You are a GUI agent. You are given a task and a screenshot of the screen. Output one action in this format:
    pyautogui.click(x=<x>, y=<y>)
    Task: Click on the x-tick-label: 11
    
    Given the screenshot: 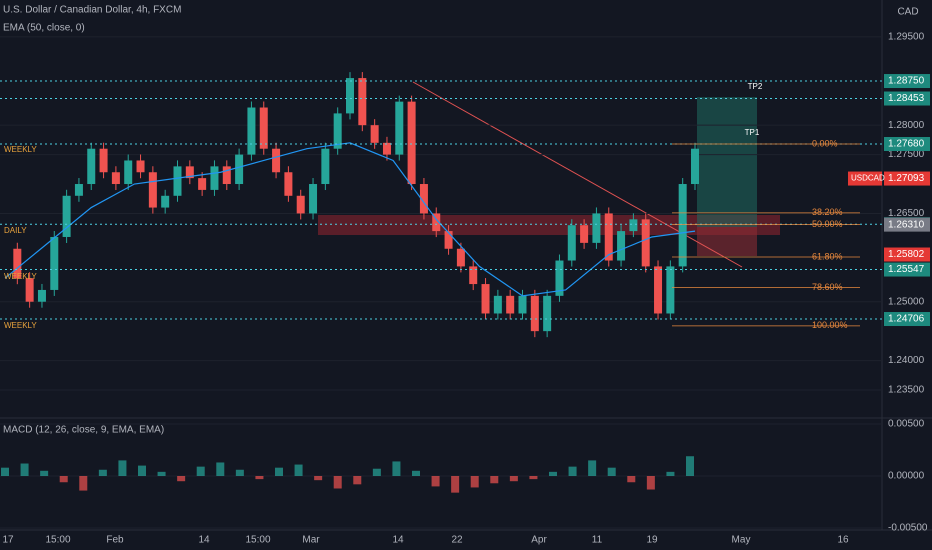 What is the action you would take?
    pyautogui.click(x=597, y=540)
    